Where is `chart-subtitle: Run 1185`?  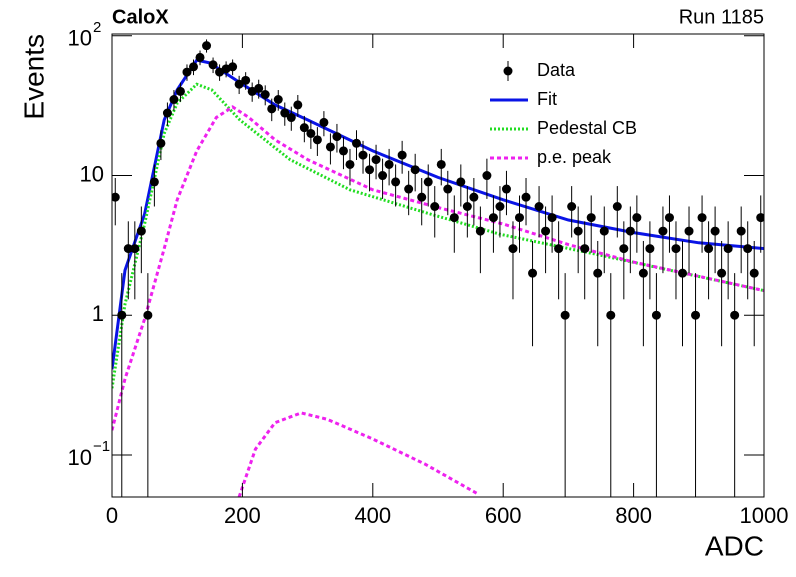
chart-subtitle: Run 1185 is located at coordinates (721, 17).